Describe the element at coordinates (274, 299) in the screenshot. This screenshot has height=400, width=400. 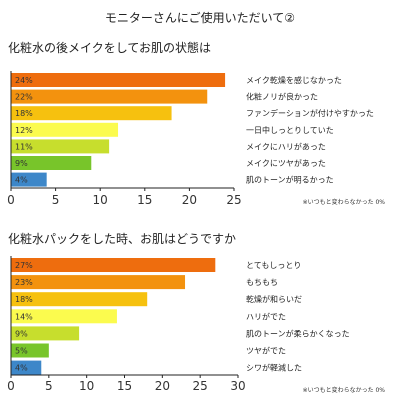
I see `category-label: 乾燥が和らいだ` at that location.